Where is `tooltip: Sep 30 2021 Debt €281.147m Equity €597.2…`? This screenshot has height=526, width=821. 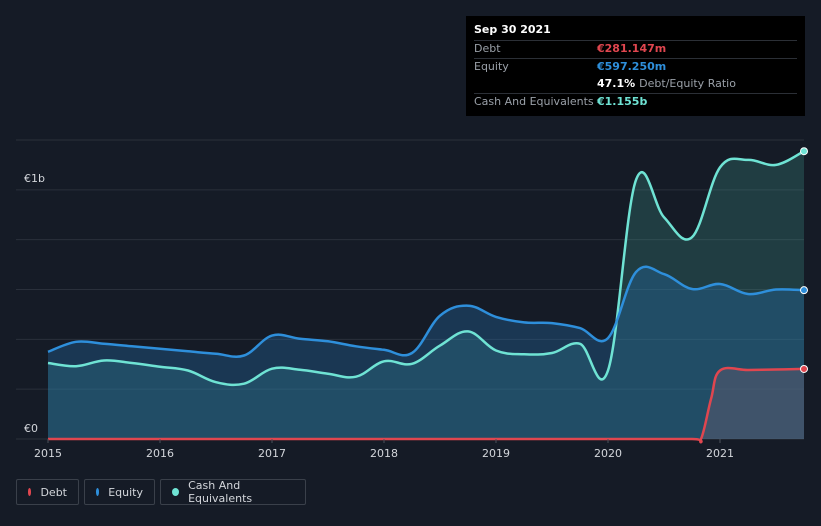
tooltip: Sep 30 2021 Debt €281.147m Equity €597.2… is located at coordinates (635, 66).